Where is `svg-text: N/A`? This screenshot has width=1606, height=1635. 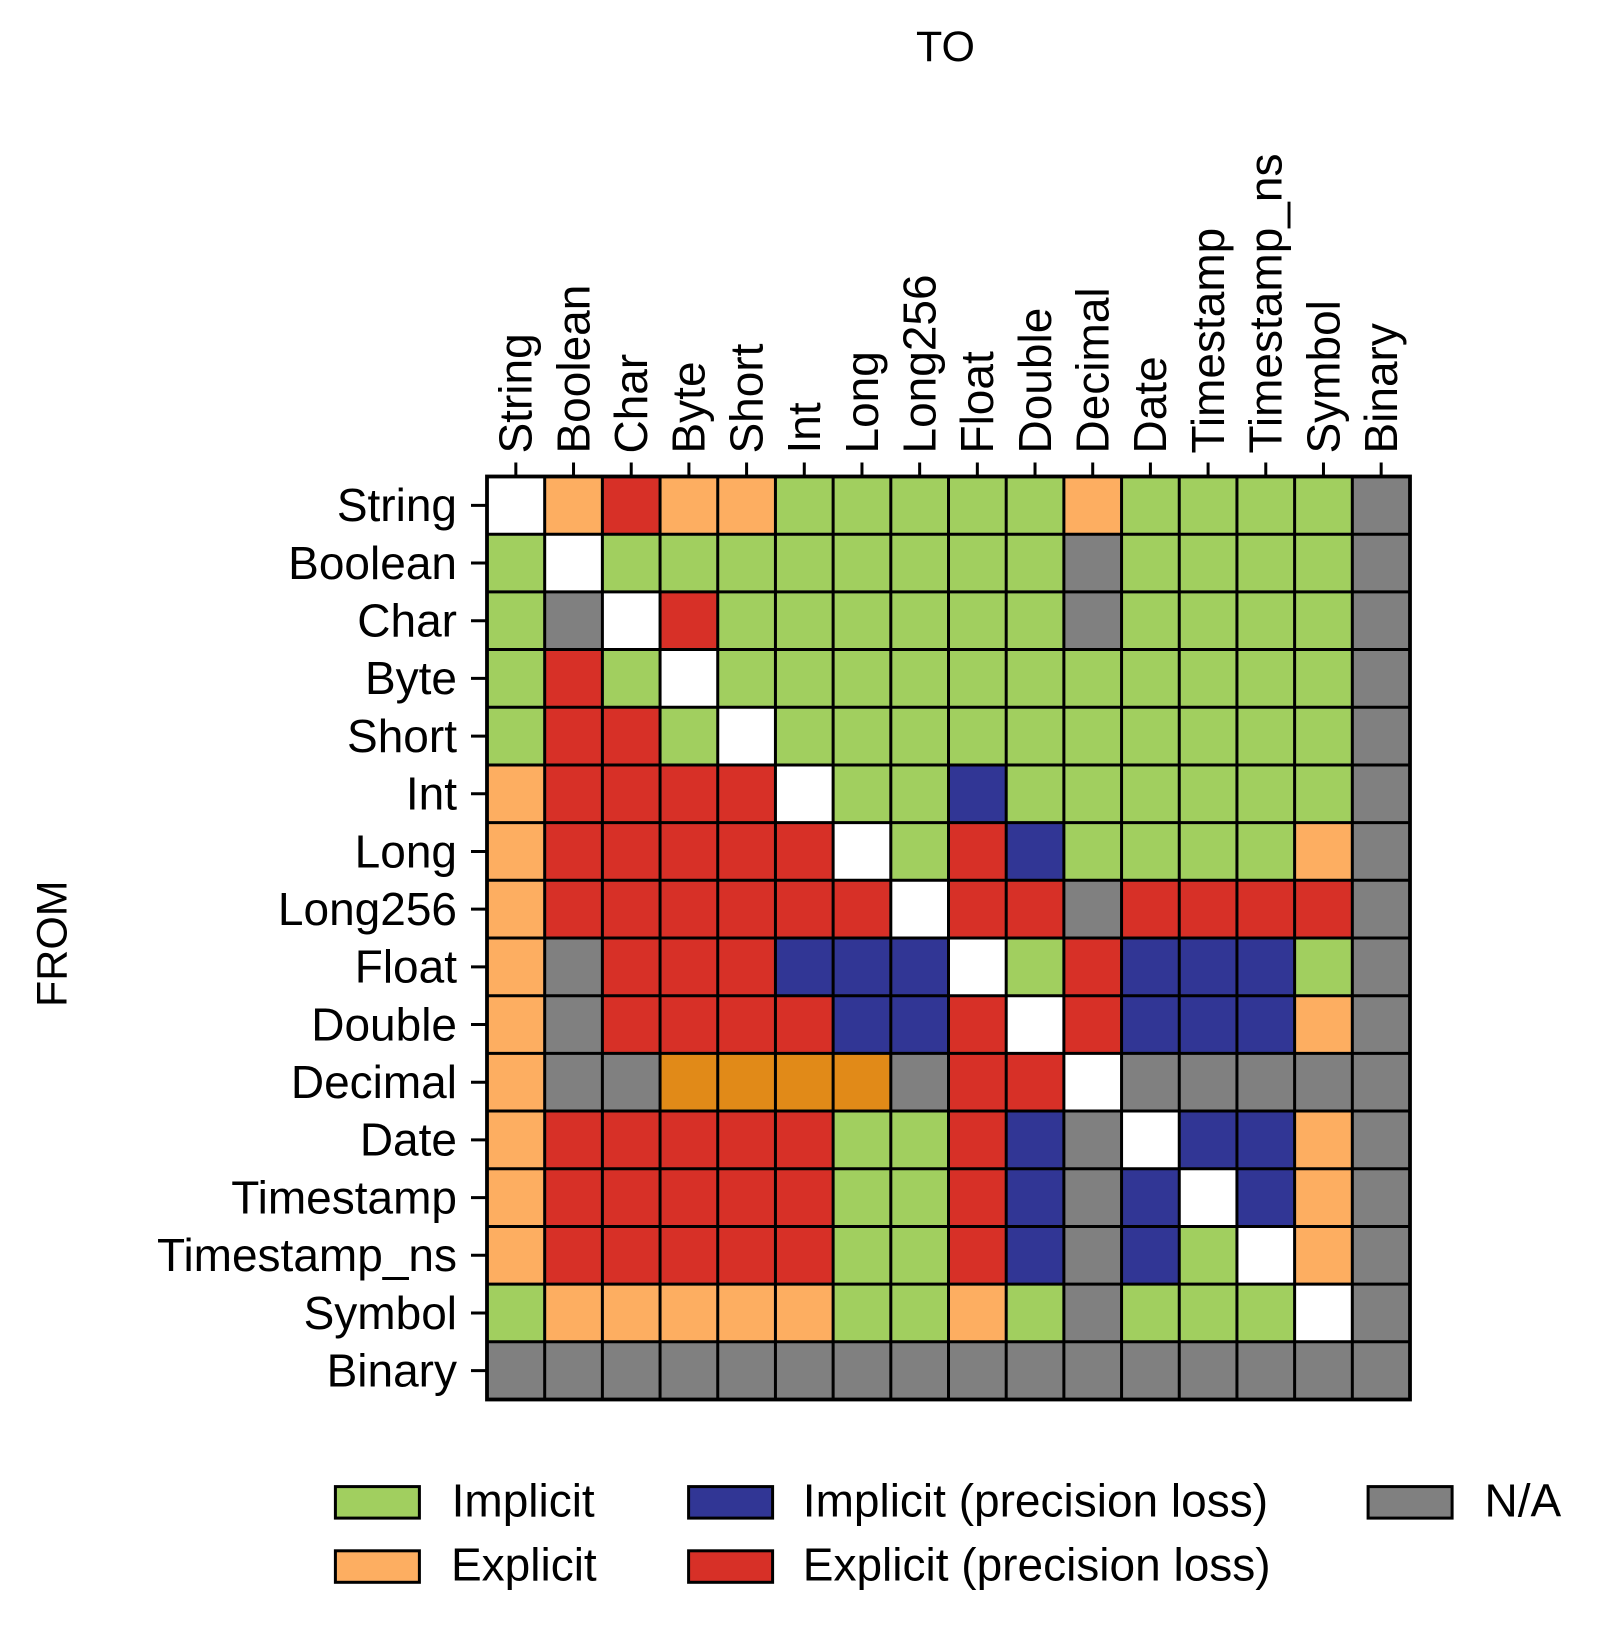 svg-text: N/A is located at coordinates (1523, 1501).